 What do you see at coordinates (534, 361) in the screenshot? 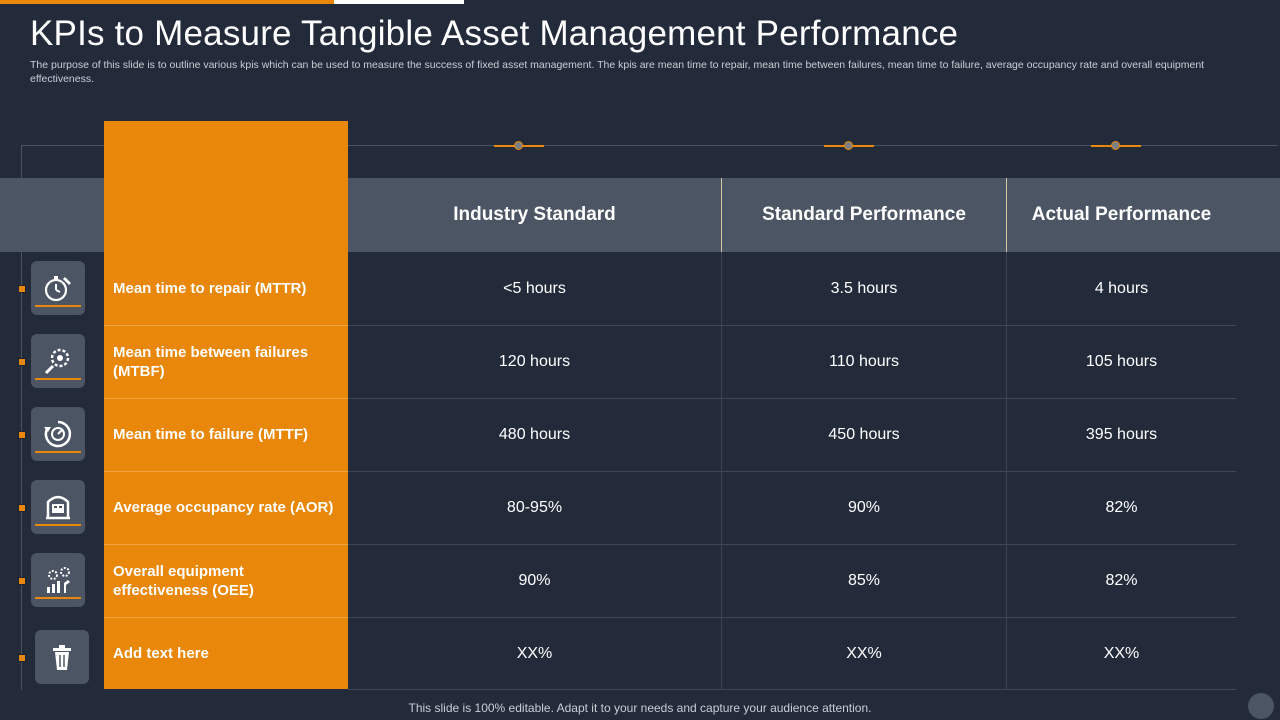
I see `table-cell: 120 hours` at bounding box center [534, 361].